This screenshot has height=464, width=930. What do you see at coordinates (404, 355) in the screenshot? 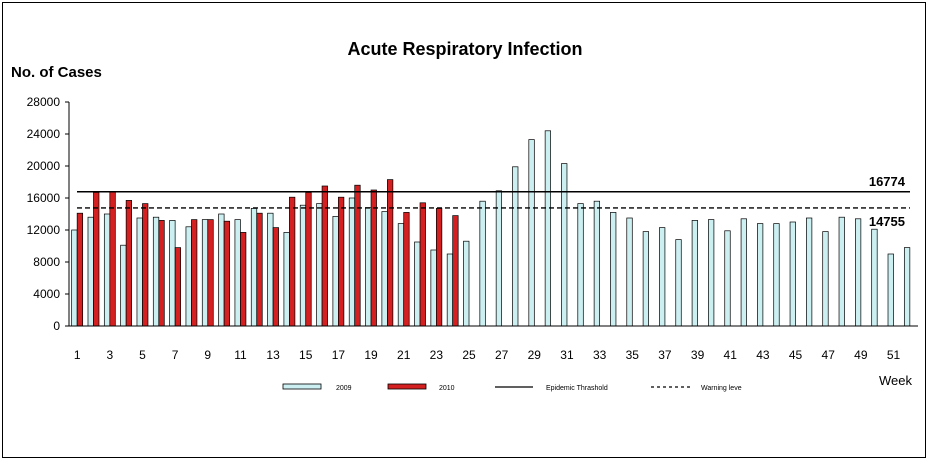
I see `x-tick-label: 21` at bounding box center [404, 355].